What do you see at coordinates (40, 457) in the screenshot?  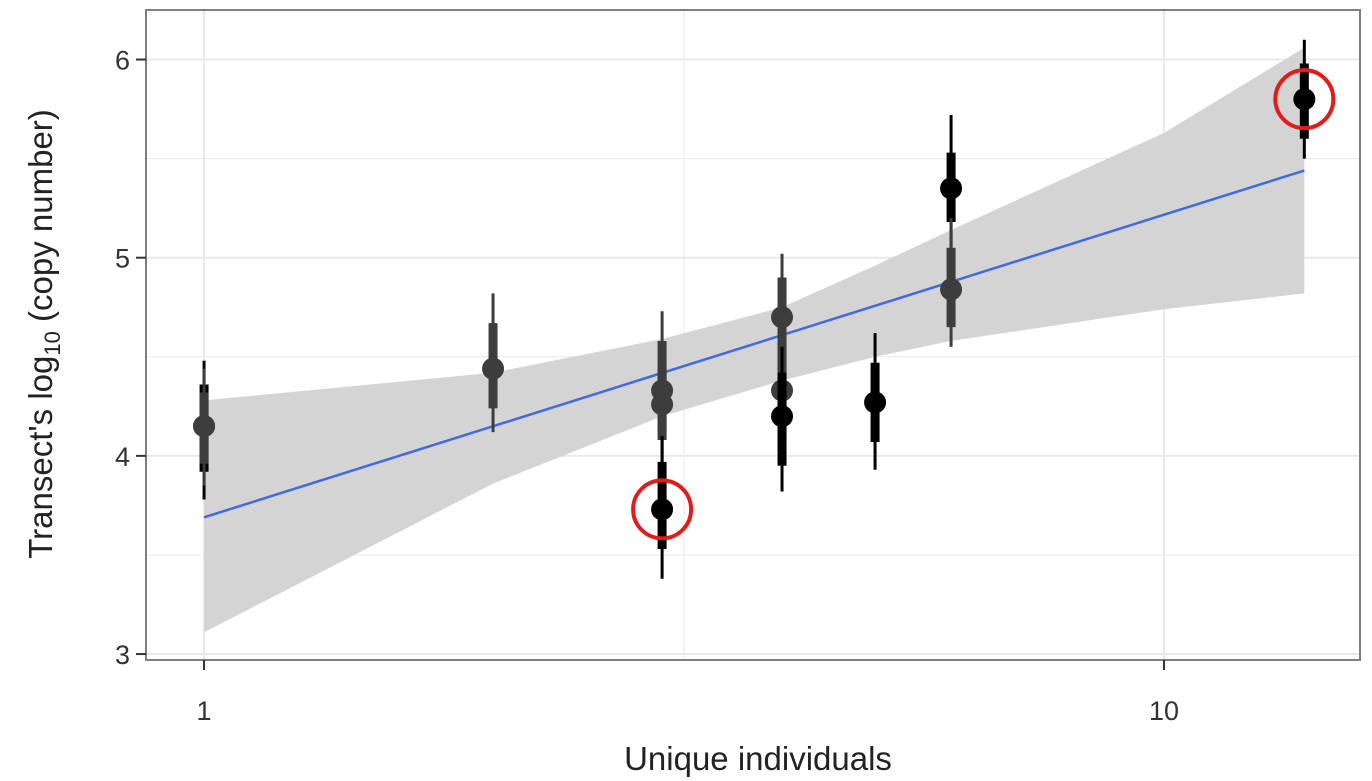 I see `y-axis-title-prefix: Transect's log` at bounding box center [40, 457].